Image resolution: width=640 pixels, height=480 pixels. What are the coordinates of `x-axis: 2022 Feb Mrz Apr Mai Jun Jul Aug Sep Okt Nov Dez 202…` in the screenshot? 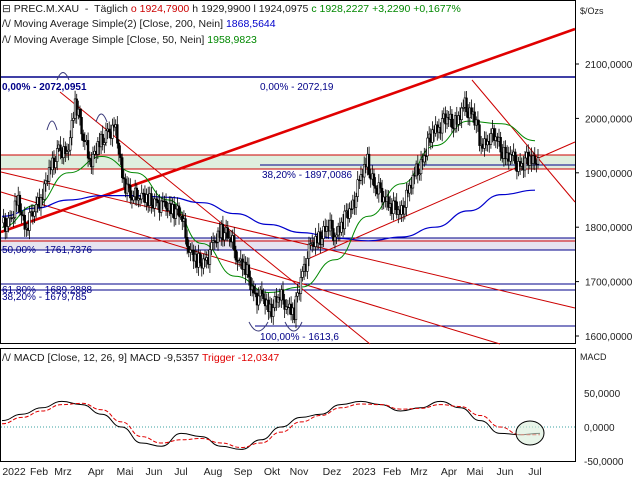 It's located at (271, 472).